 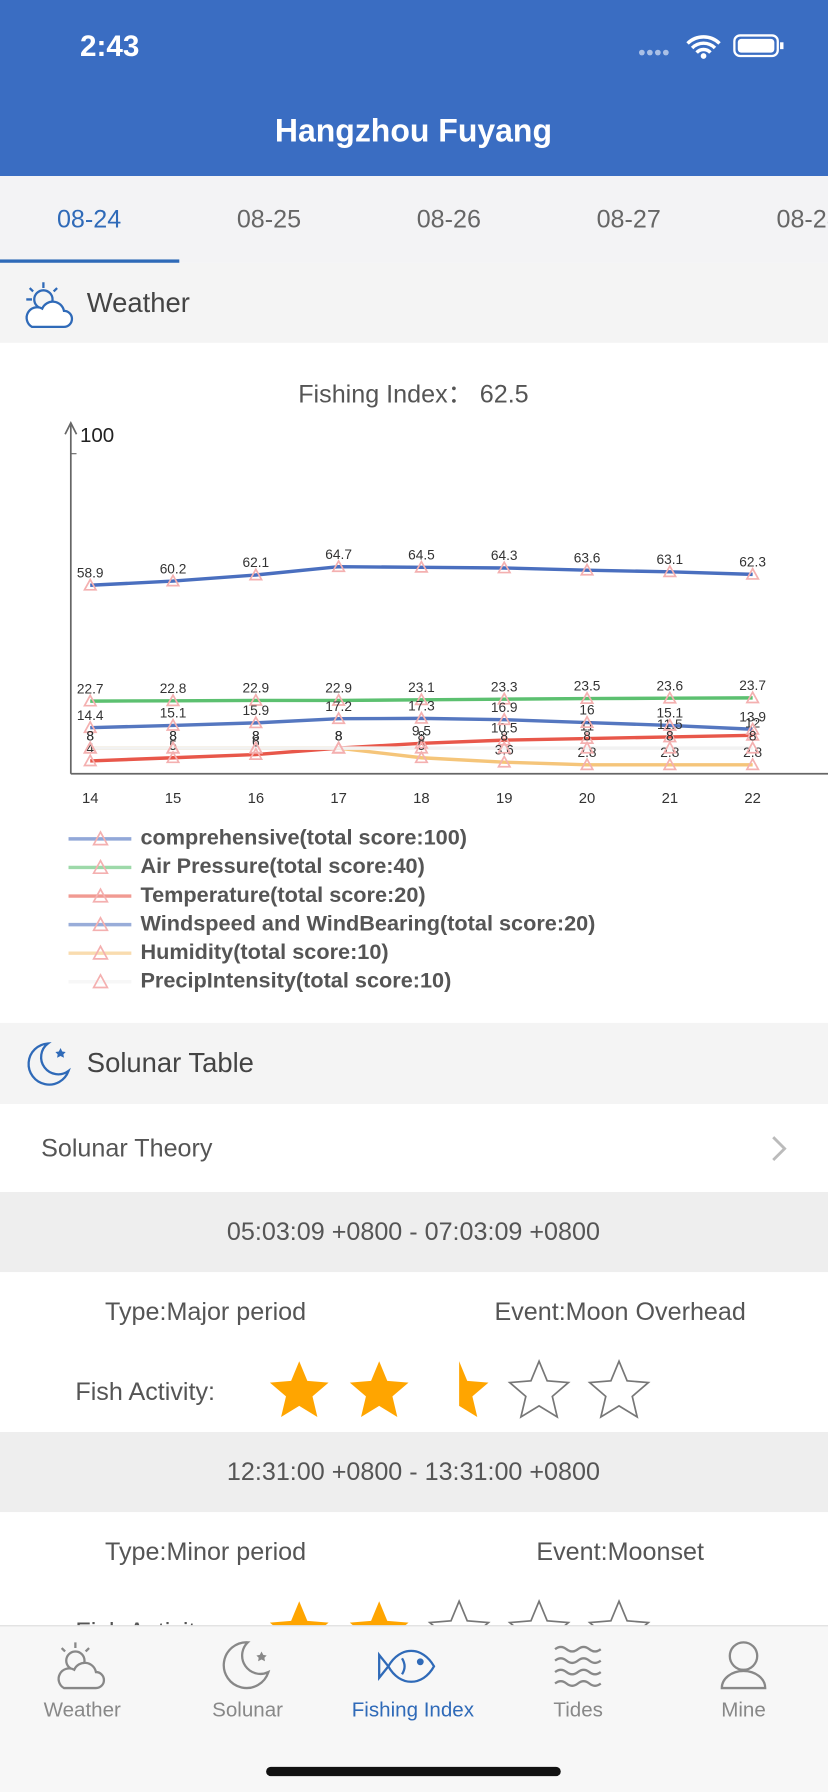 What do you see at coordinates (670, 799) in the screenshot?
I see `x-tick-label: 21` at bounding box center [670, 799].